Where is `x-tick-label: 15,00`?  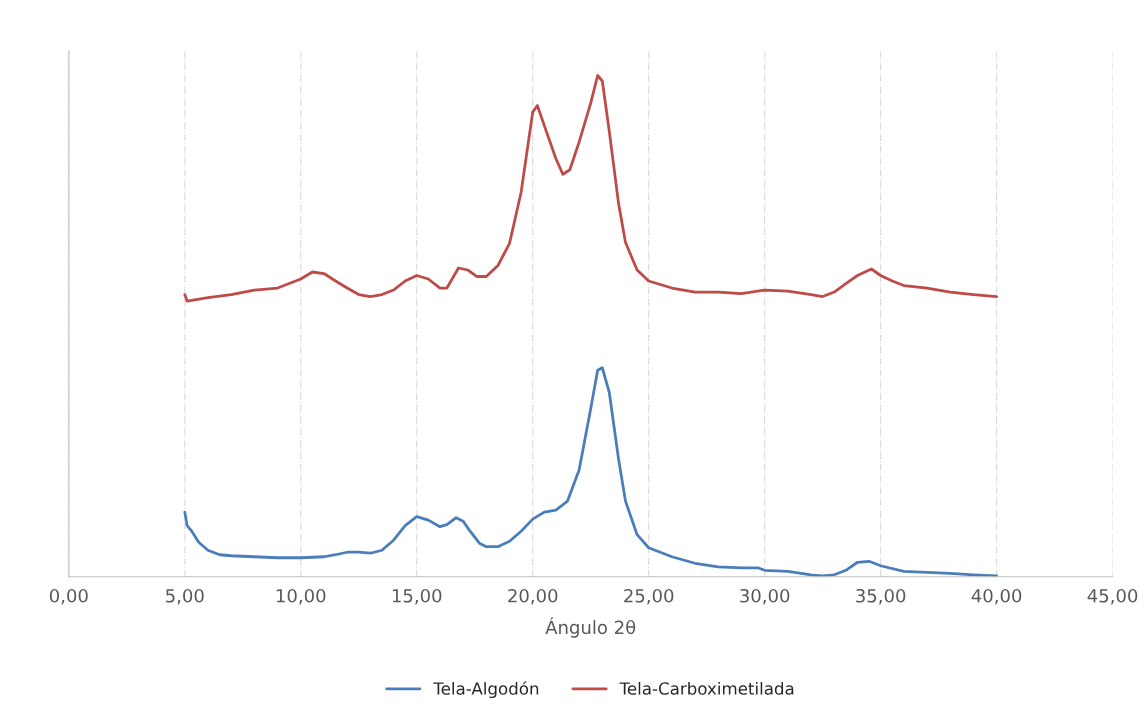 x-tick-label: 15,00 is located at coordinates (417, 596).